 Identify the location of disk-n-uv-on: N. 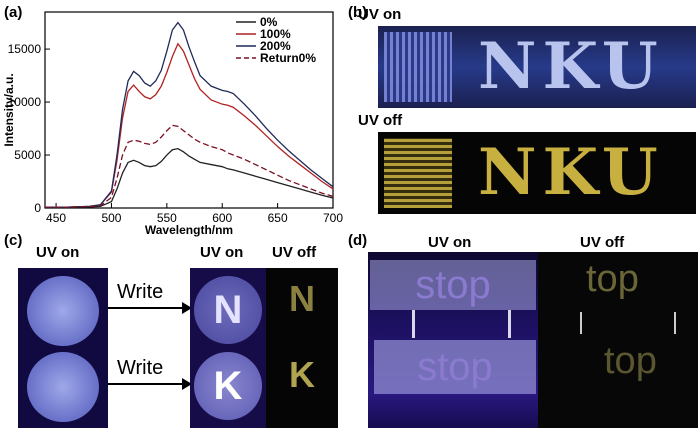
(228, 310).